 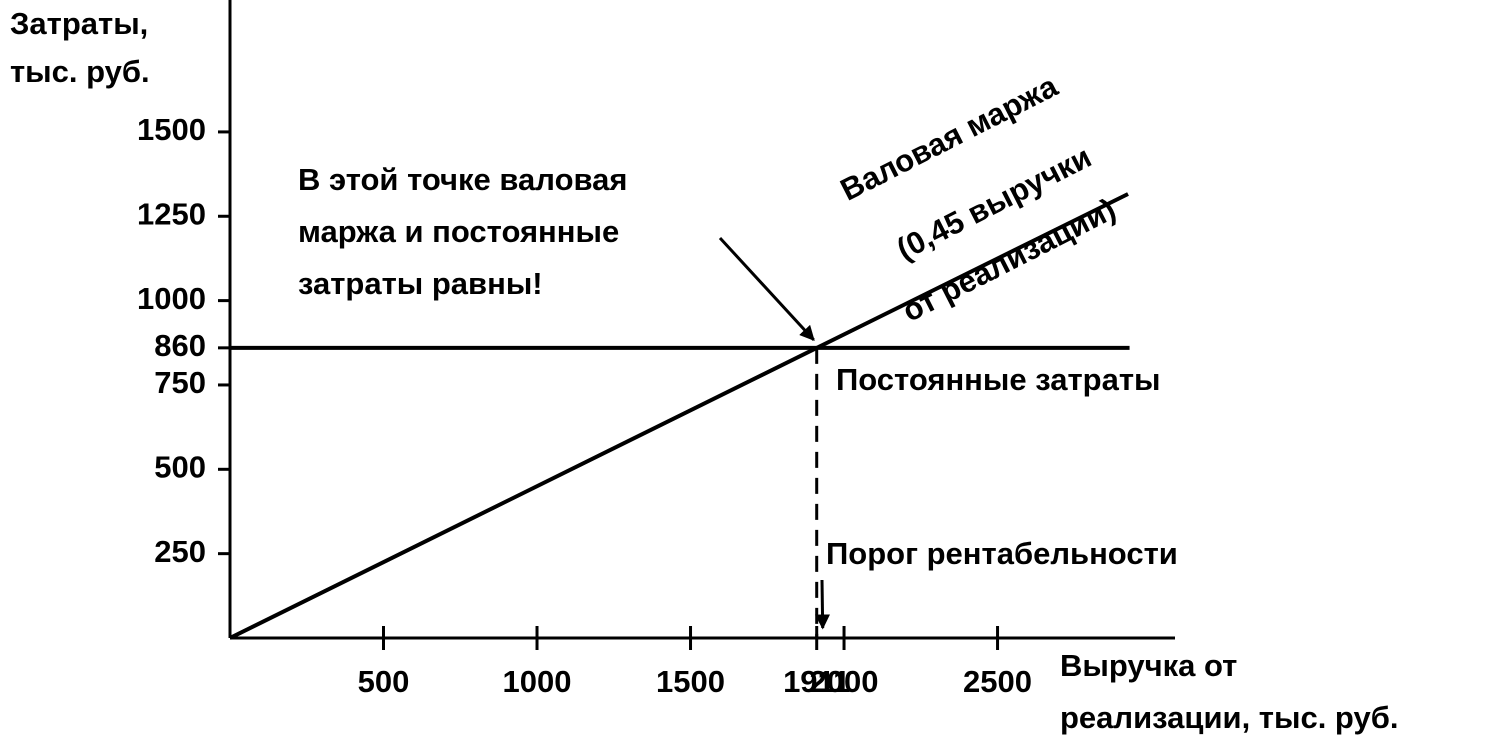 What do you see at coordinates (1002, 553) in the screenshot?
I see `annotation: Порог рентабельности` at bounding box center [1002, 553].